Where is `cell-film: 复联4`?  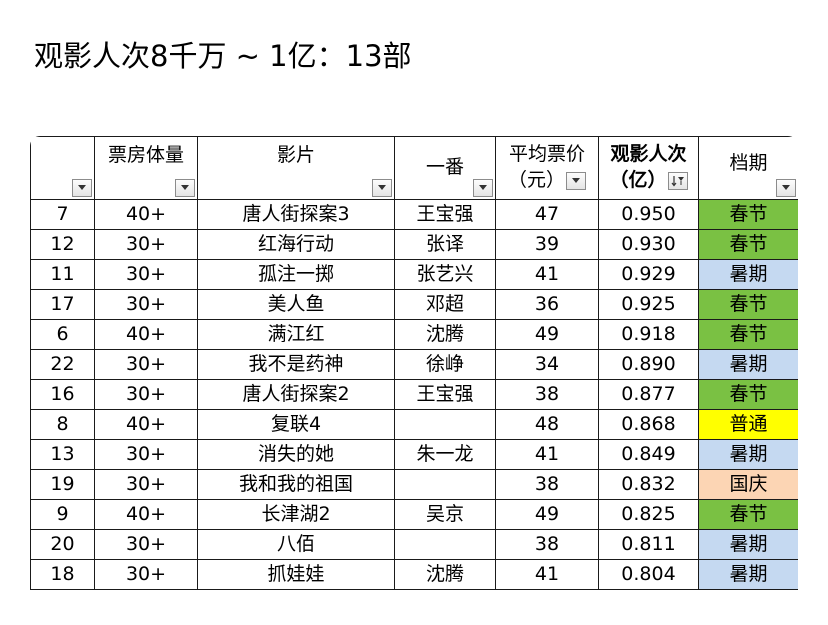 cell-film: 复联4 is located at coordinates (296, 424).